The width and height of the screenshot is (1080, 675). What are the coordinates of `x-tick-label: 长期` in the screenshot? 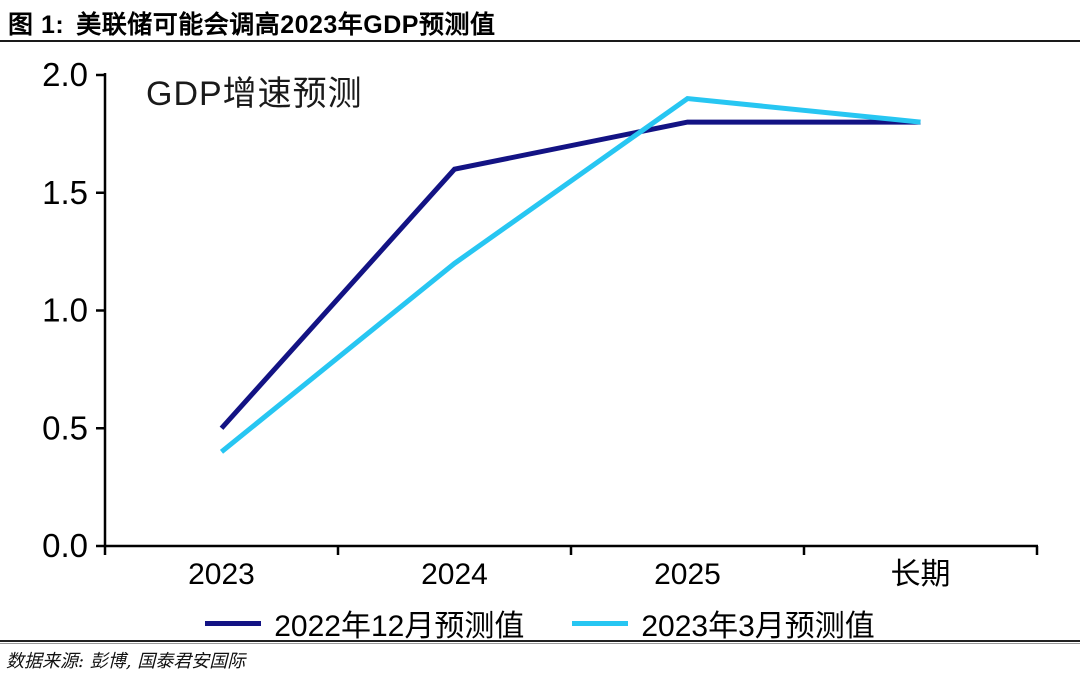 It's located at (921, 574).